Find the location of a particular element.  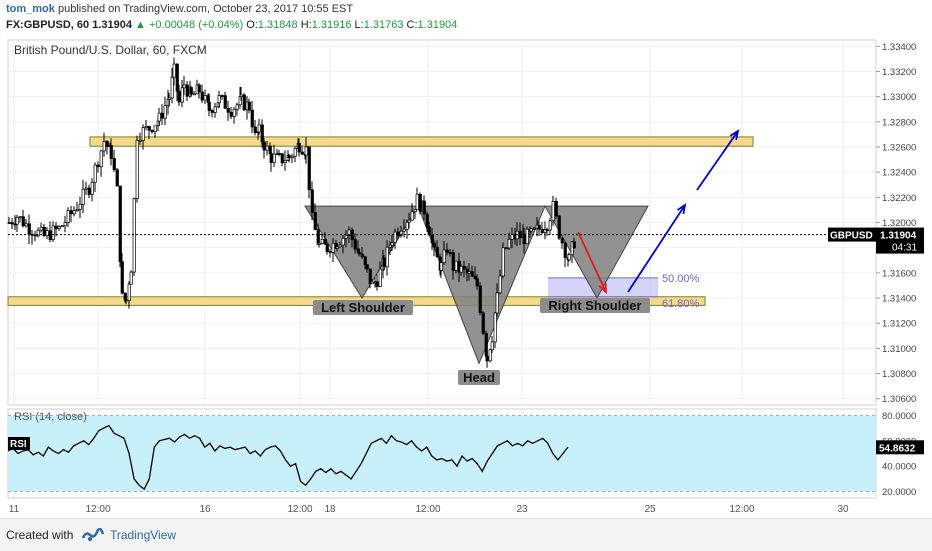

x-tick-label: 11 is located at coordinates (14, 509).